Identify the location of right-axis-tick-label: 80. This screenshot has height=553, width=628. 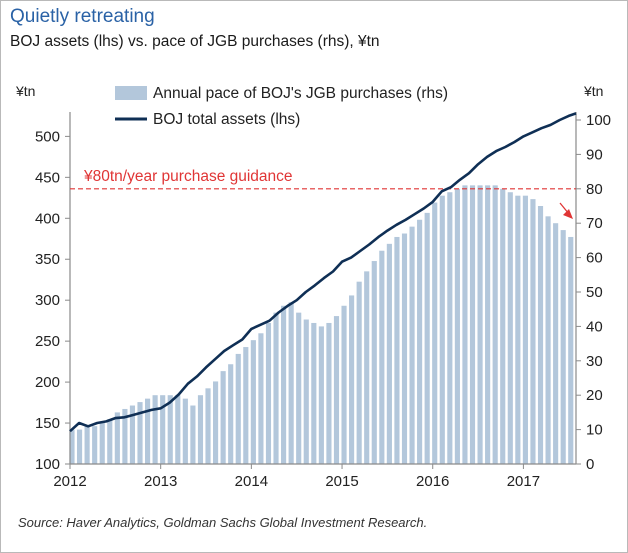
(594, 189).